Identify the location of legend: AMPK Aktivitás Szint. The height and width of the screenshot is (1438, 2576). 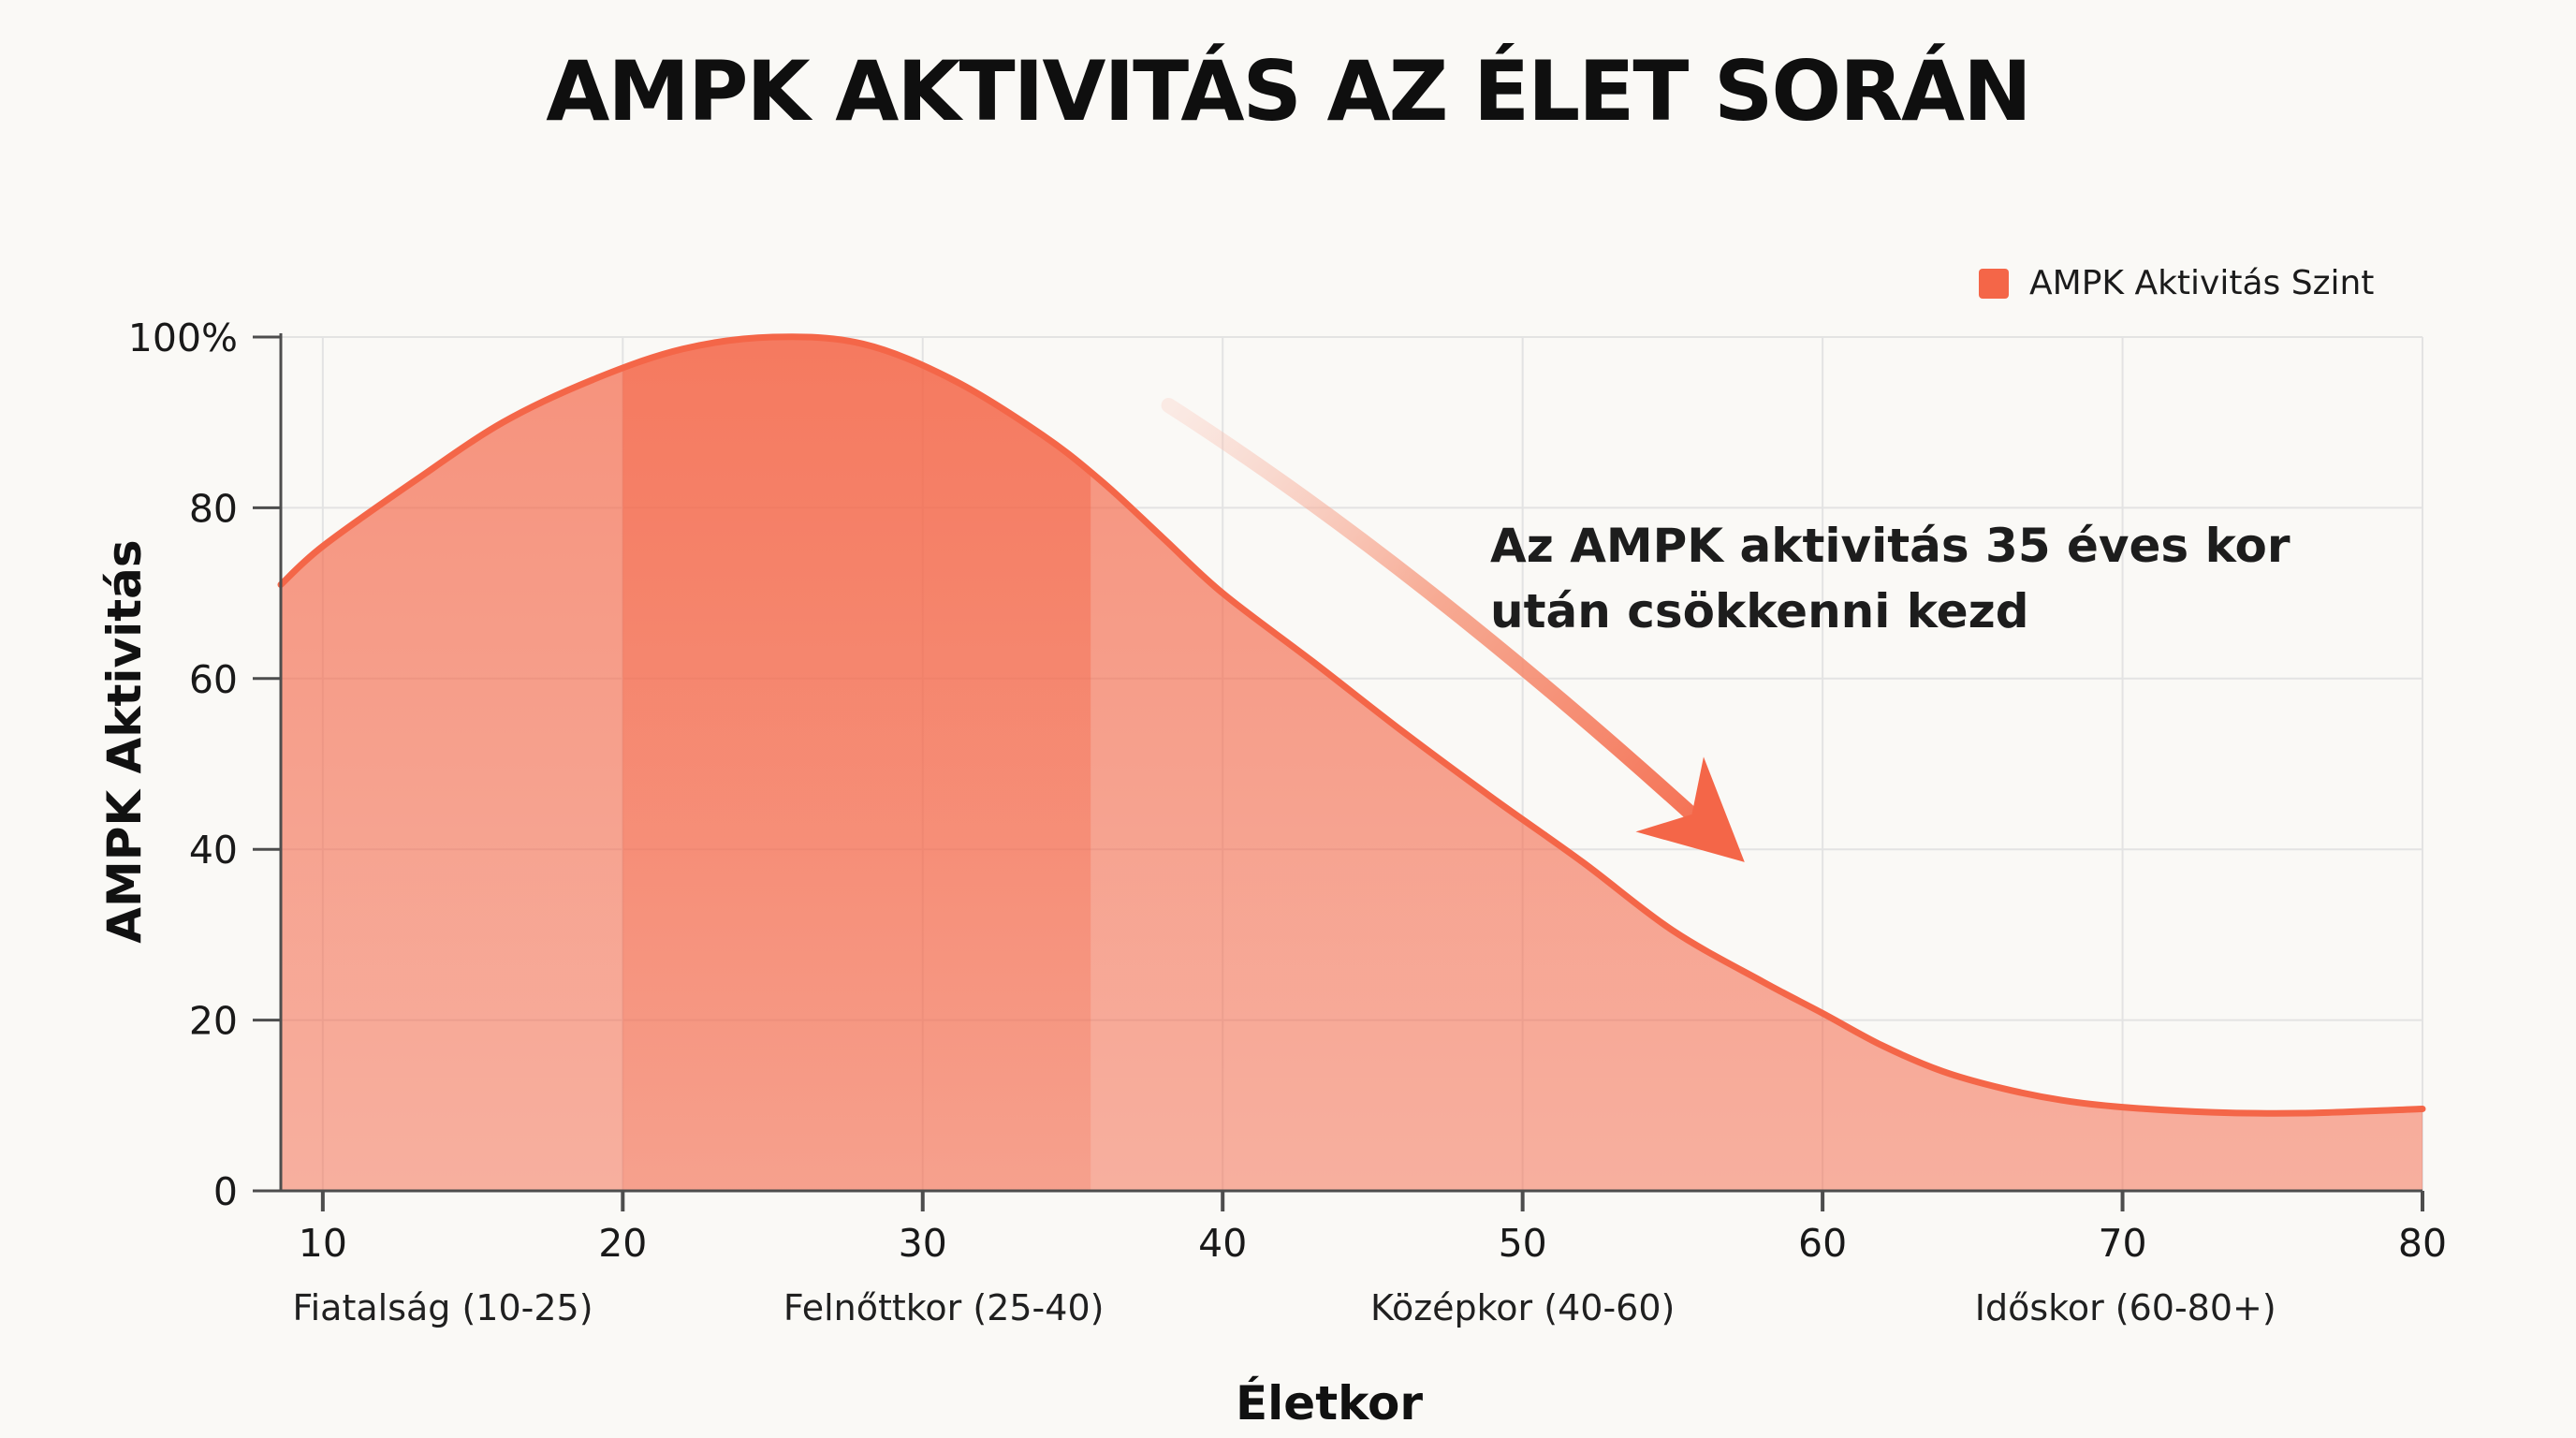
(2176, 283).